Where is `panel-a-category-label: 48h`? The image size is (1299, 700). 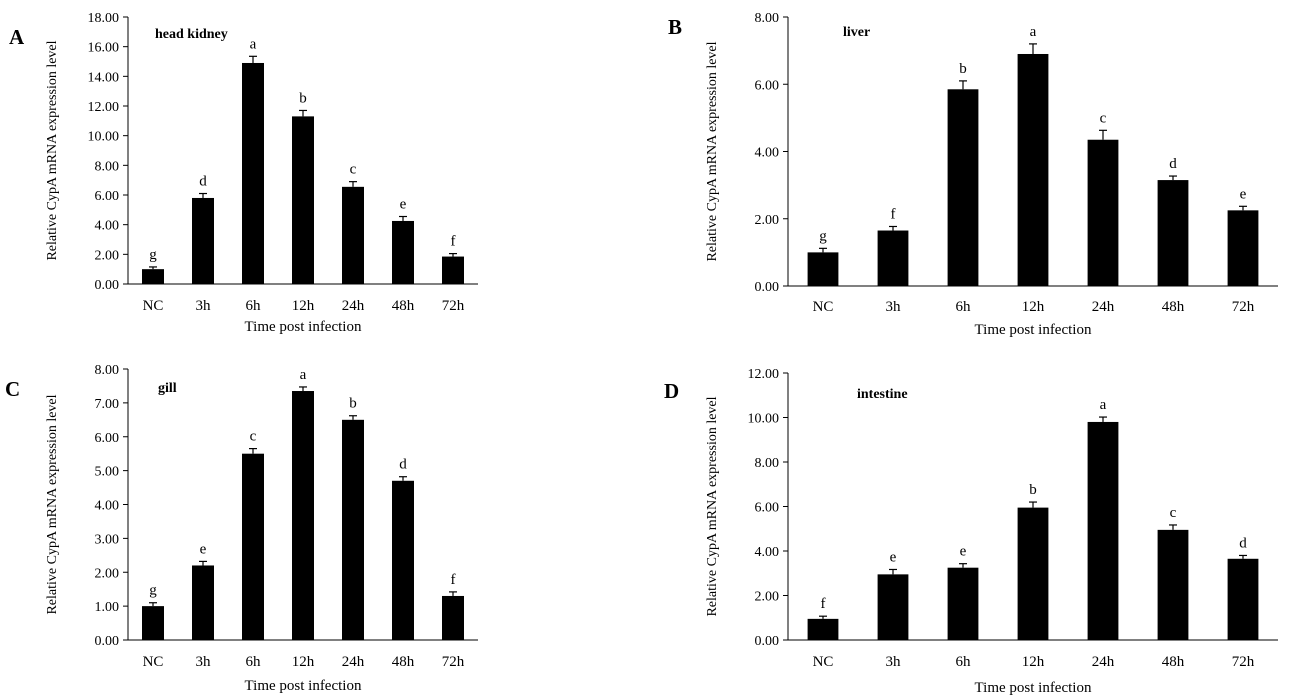 panel-a-category-label: 48h is located at coordinates (403, 306).